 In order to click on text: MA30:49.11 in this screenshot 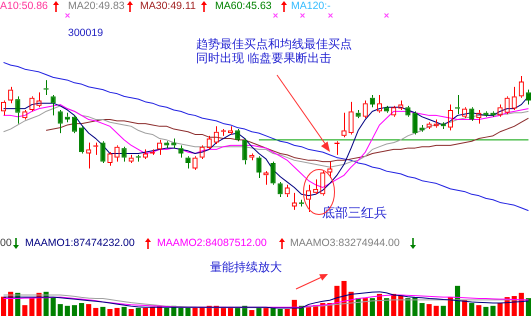, I will do `click(168, 6)`.